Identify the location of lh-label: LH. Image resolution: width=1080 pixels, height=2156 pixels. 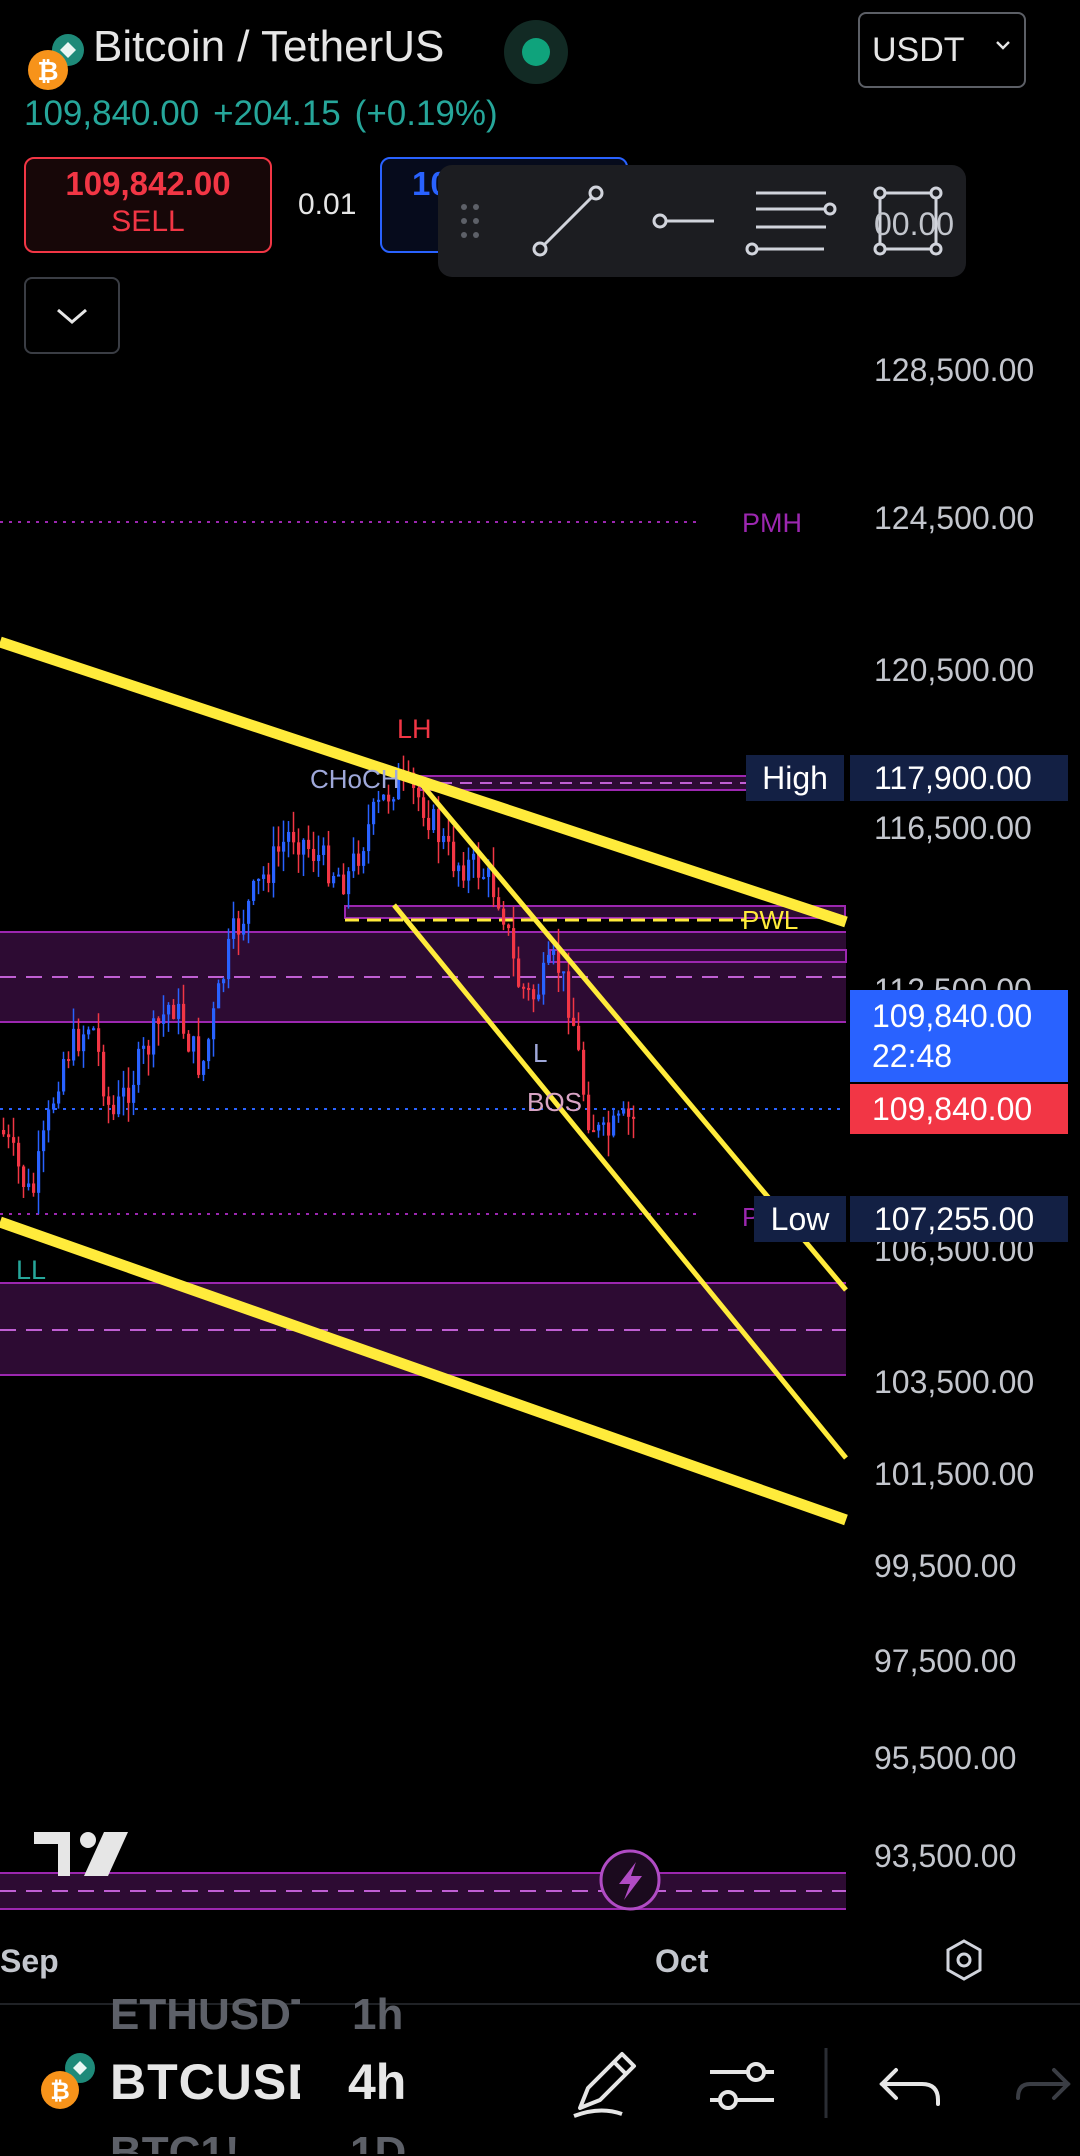
(414, 729).